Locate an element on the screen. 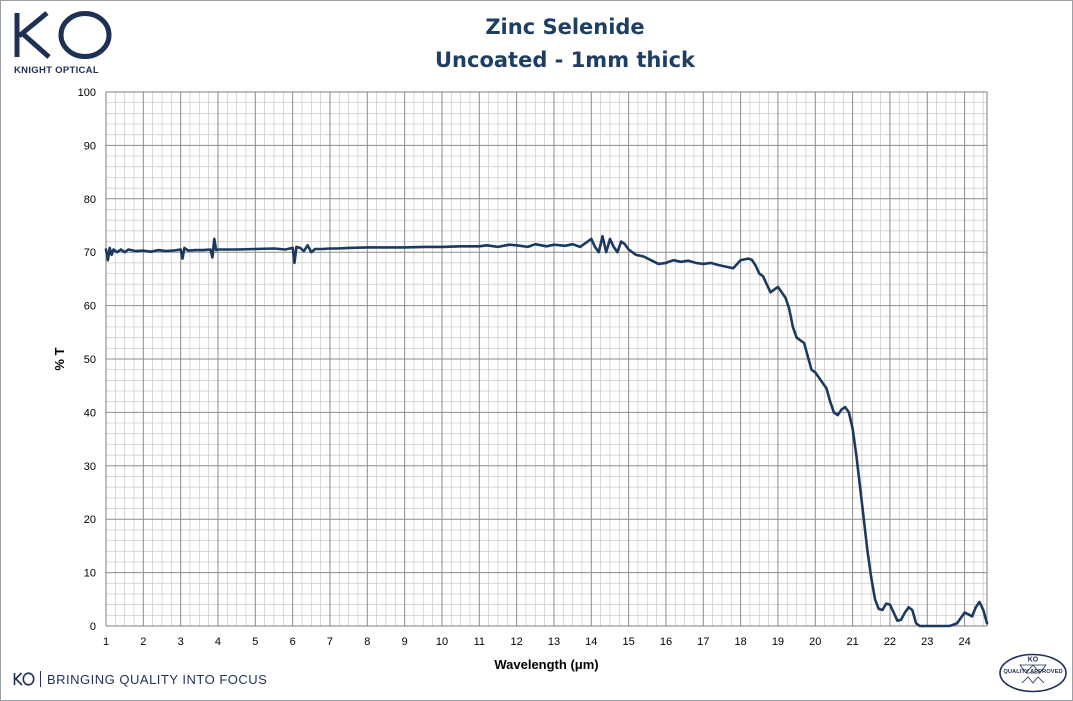  x-tick-label: 18 is located at coordinates (740, 642).